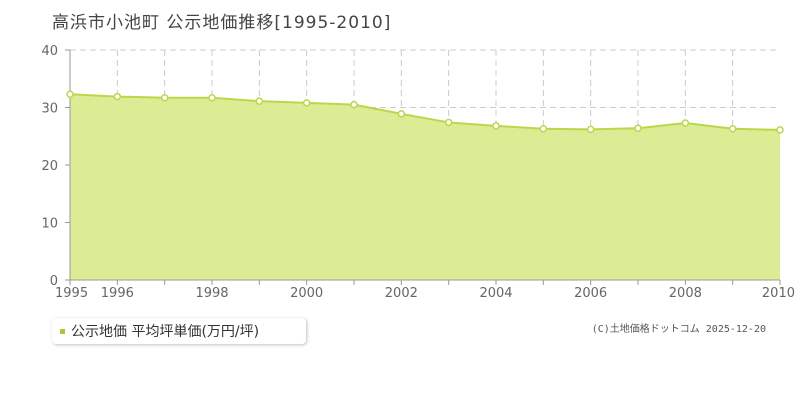 This screenshot has height=400, width=800. I want to click on marker-layer, so click(425, 112).